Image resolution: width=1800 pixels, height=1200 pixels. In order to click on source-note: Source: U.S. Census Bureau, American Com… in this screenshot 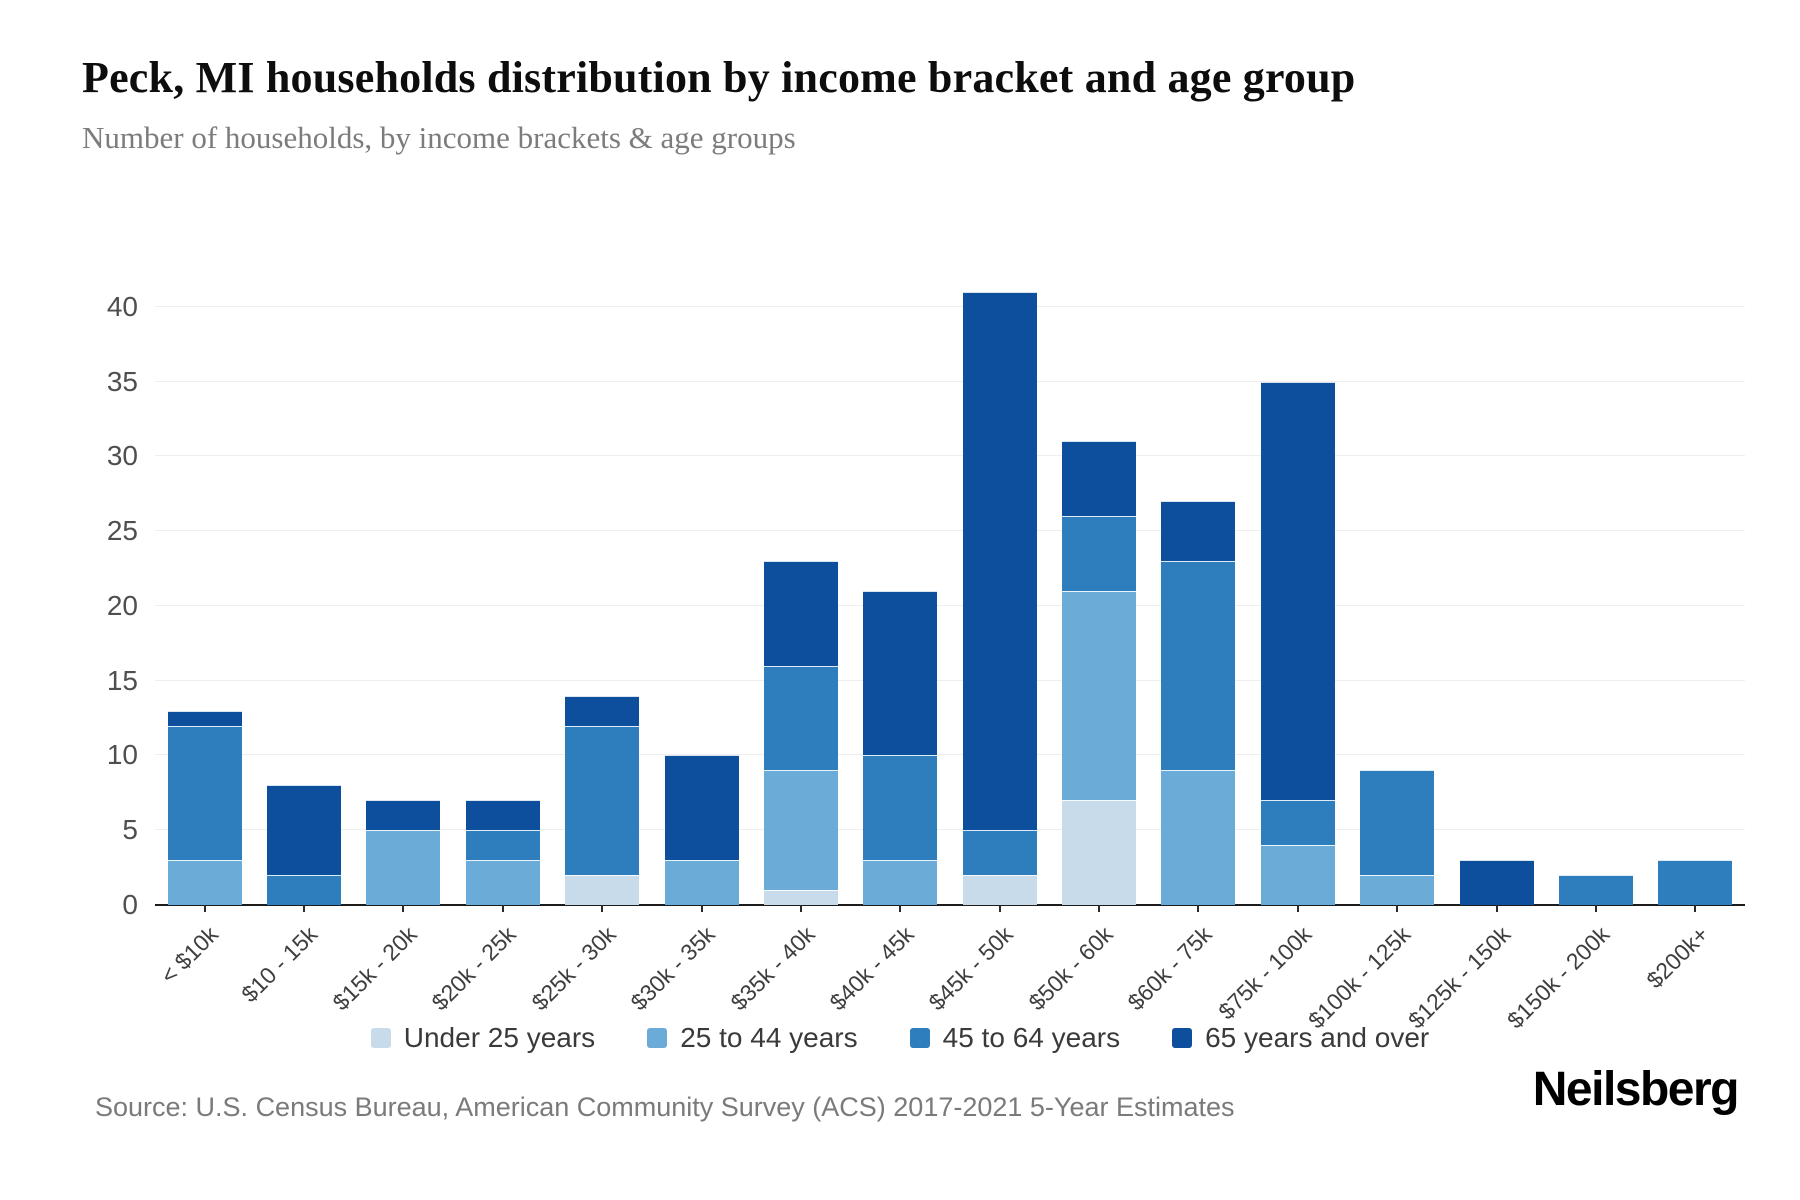, I will do `click(665, 1107)`.